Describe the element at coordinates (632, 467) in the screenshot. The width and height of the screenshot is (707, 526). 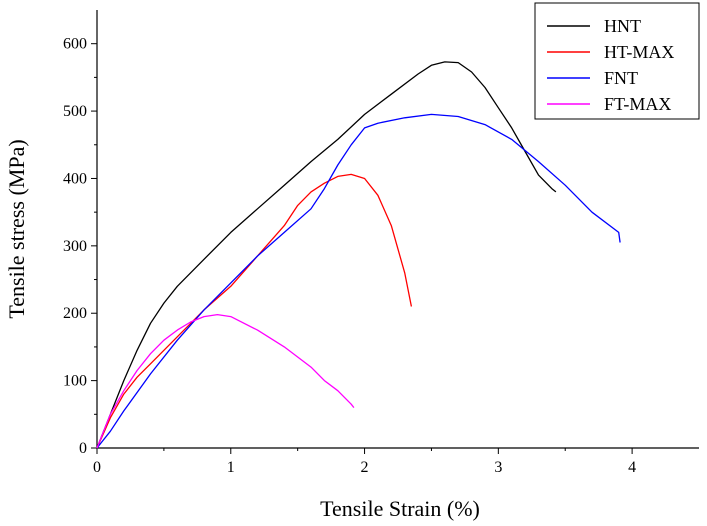
I see `x-tick-label: 4` at that location.